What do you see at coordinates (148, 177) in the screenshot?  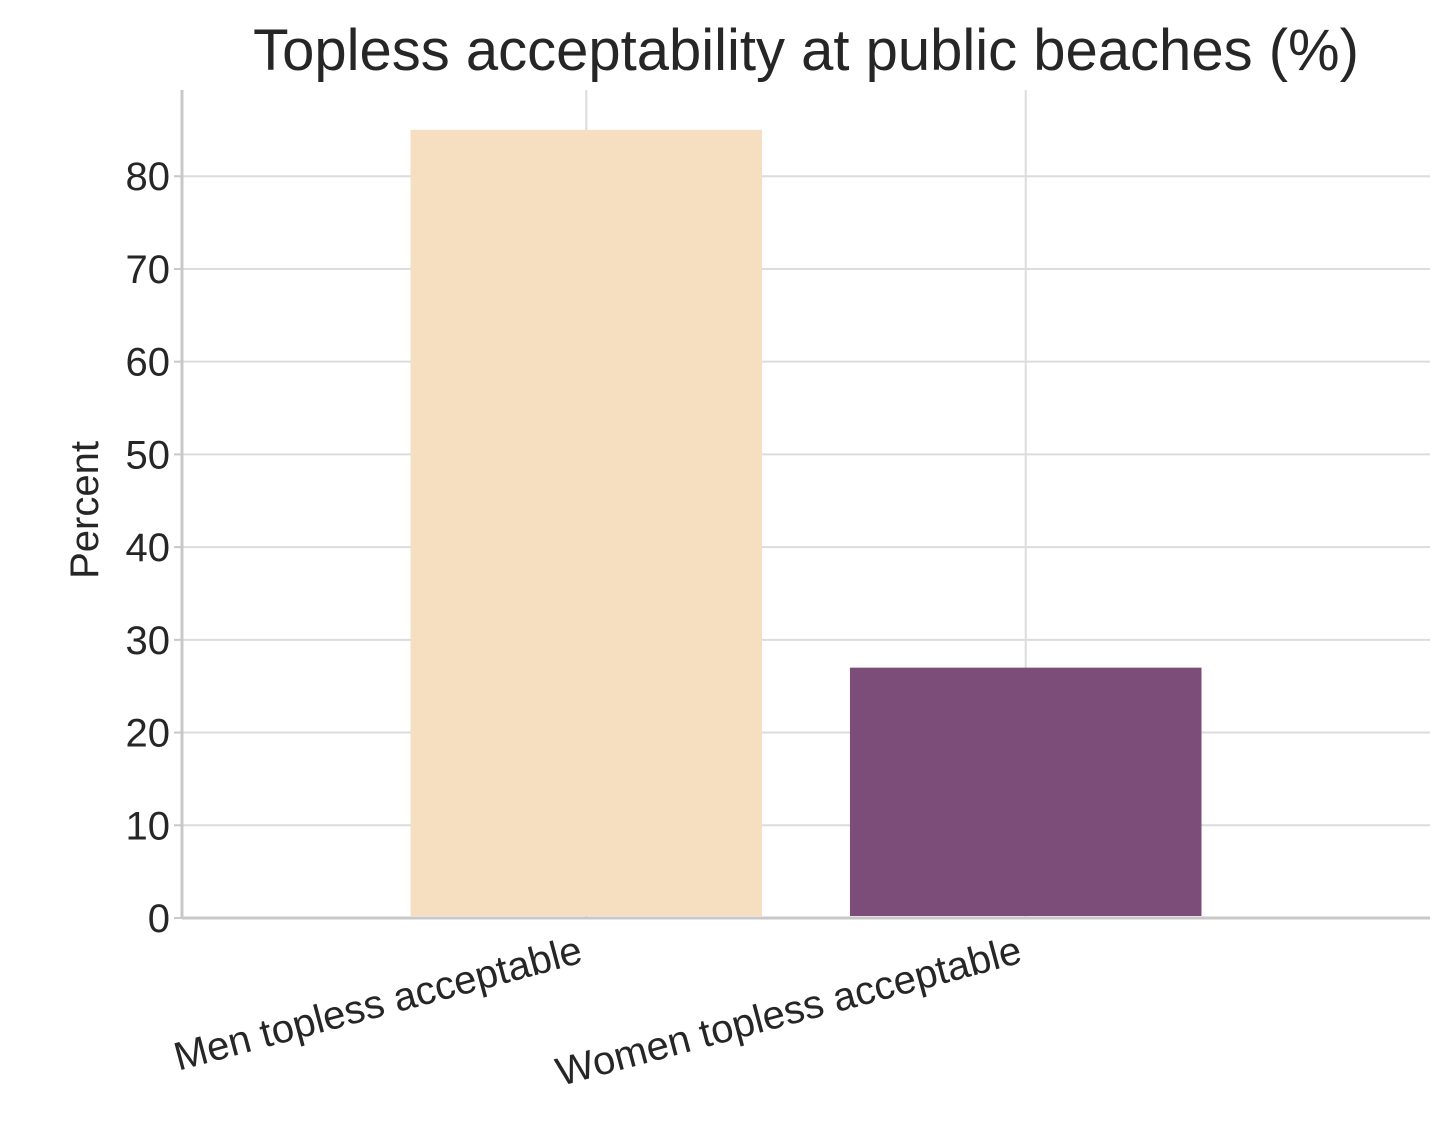 I see `y-tick-label: 80` at bounding box center [148, 177].